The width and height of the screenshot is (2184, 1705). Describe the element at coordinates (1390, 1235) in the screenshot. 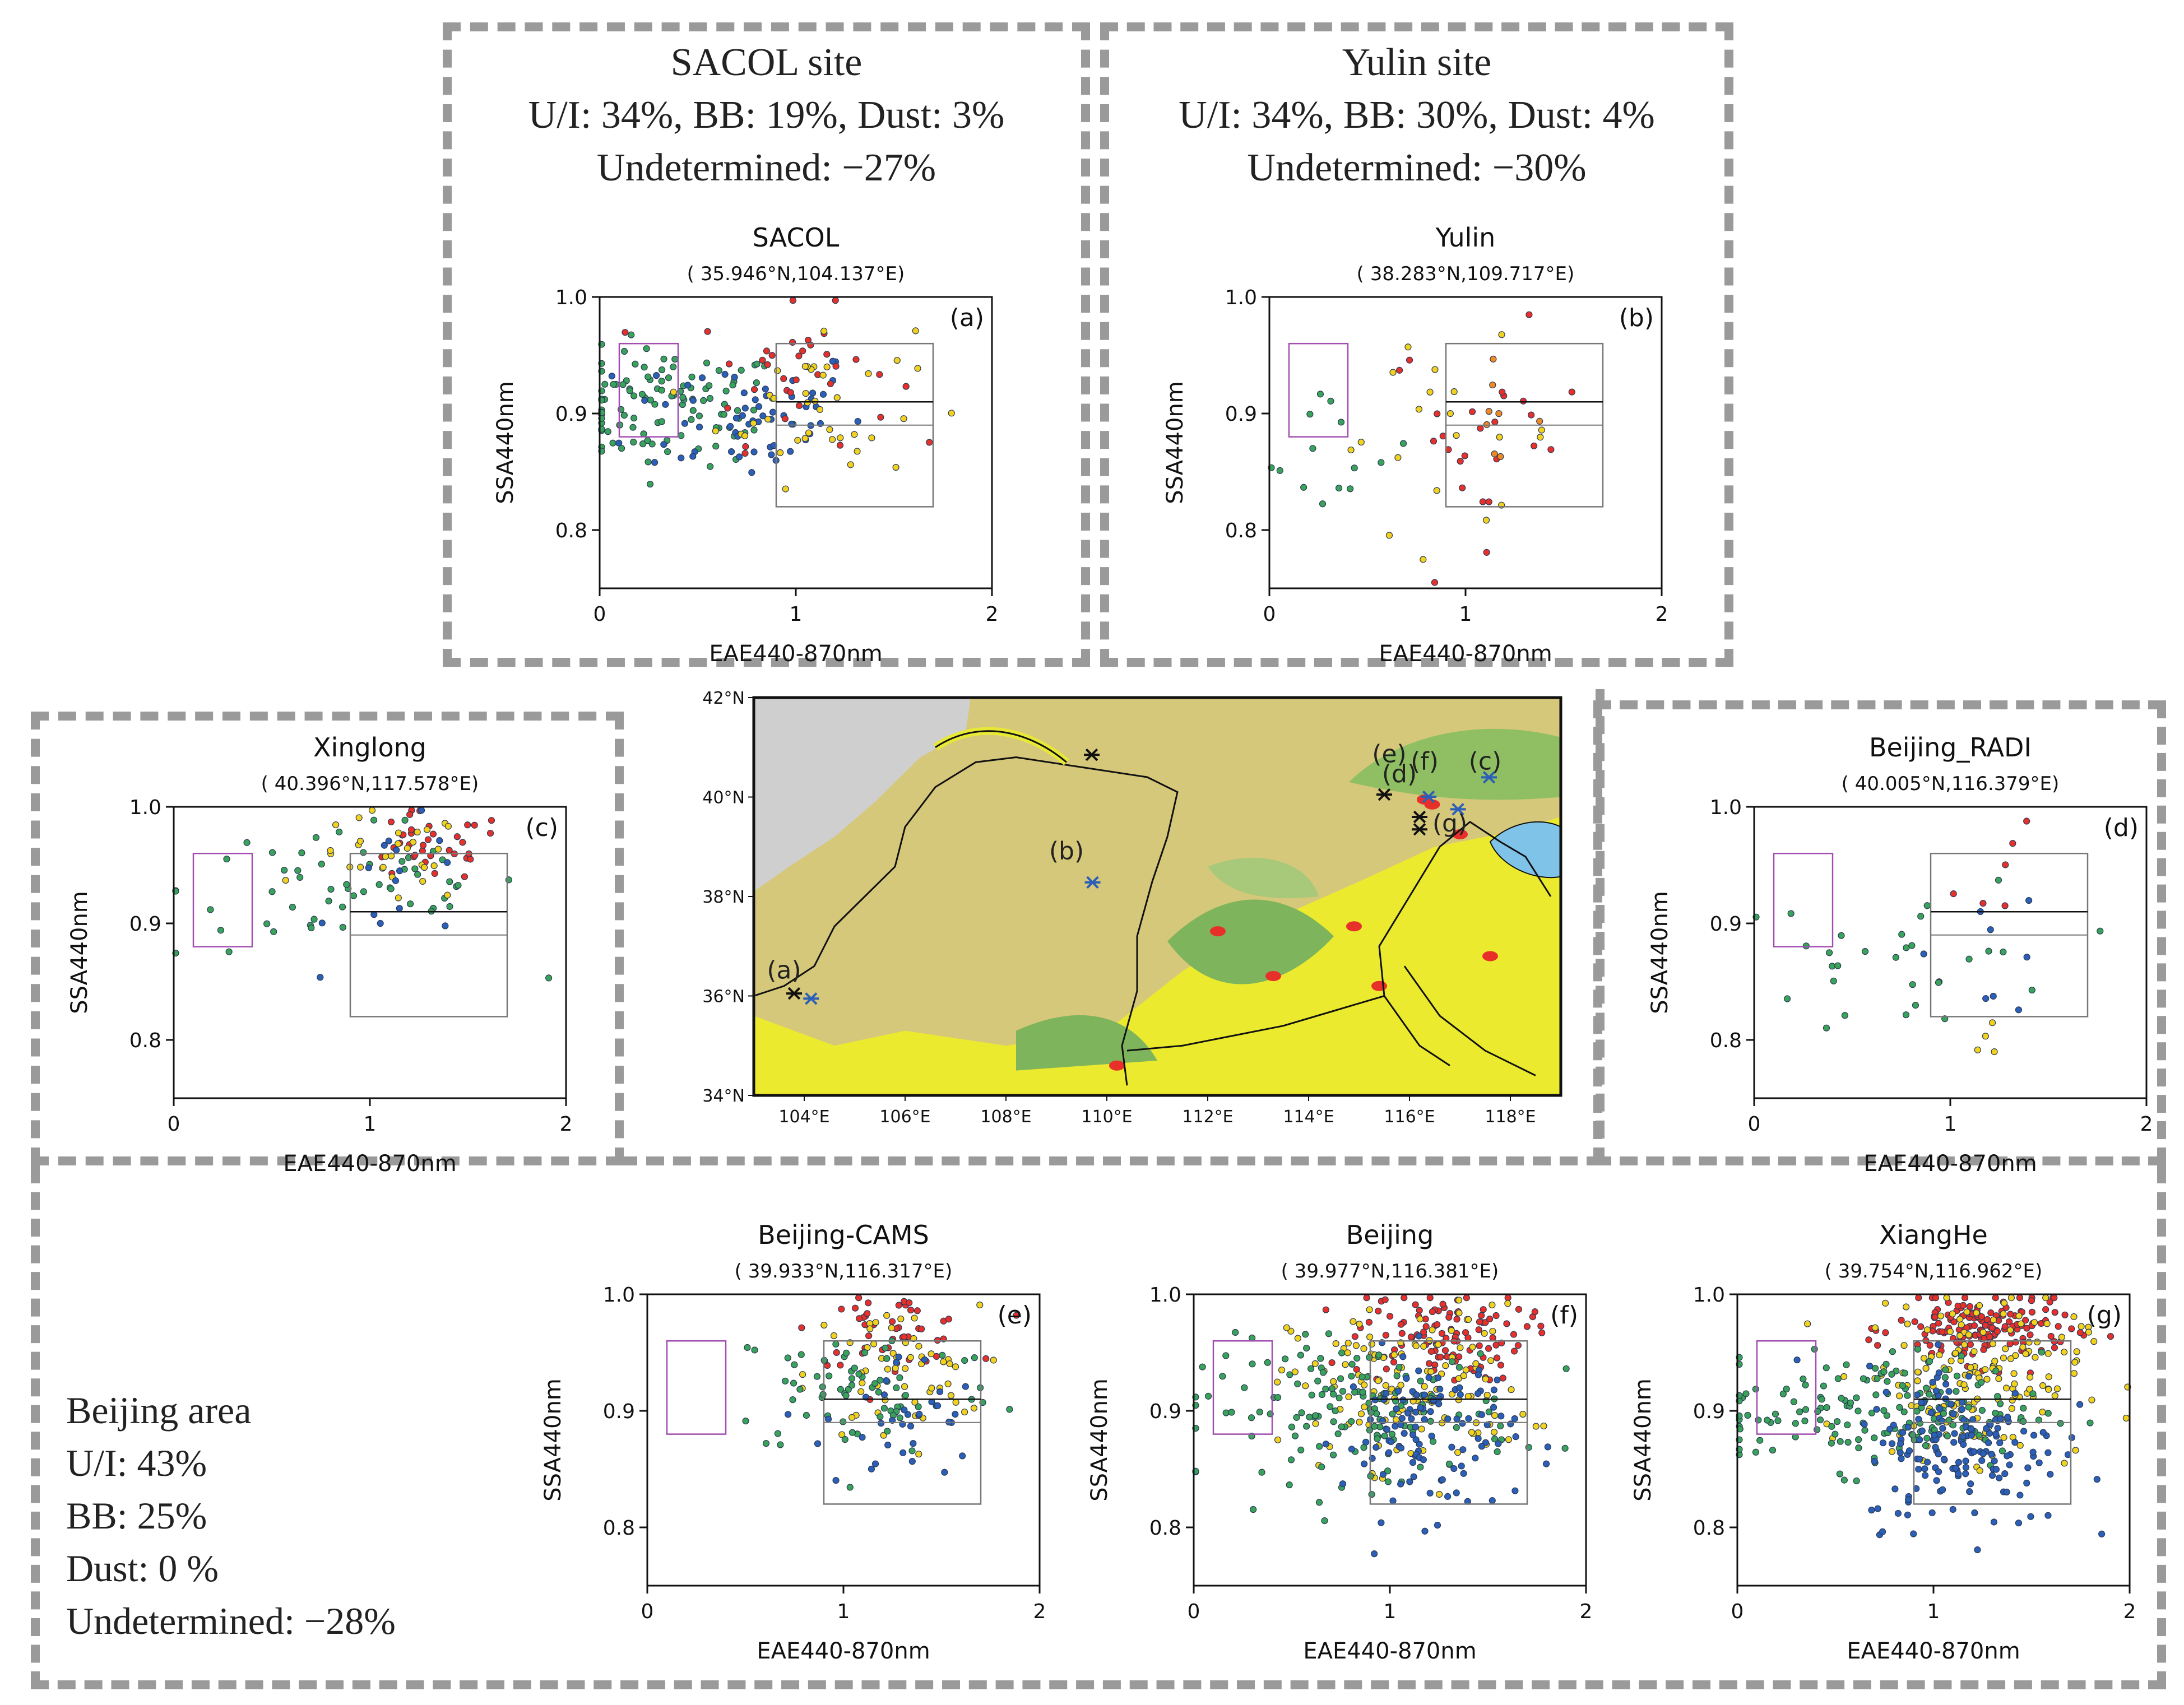

I see `panel-title: Beijing` at that location.